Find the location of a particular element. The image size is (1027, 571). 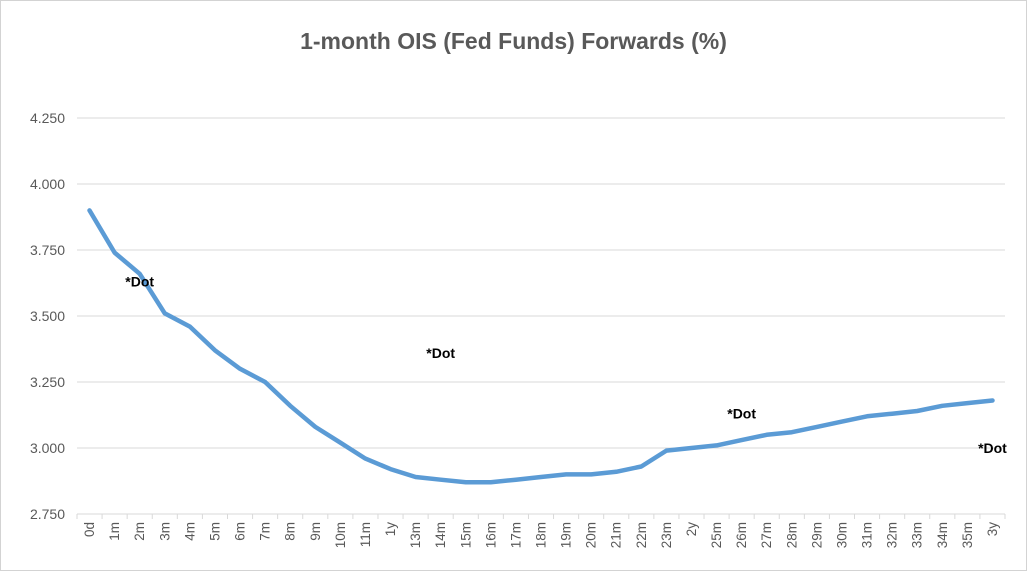

chart-title: 1-month OIS (Fed Funds) Forwards (%) is located at coordinates (513, 41).